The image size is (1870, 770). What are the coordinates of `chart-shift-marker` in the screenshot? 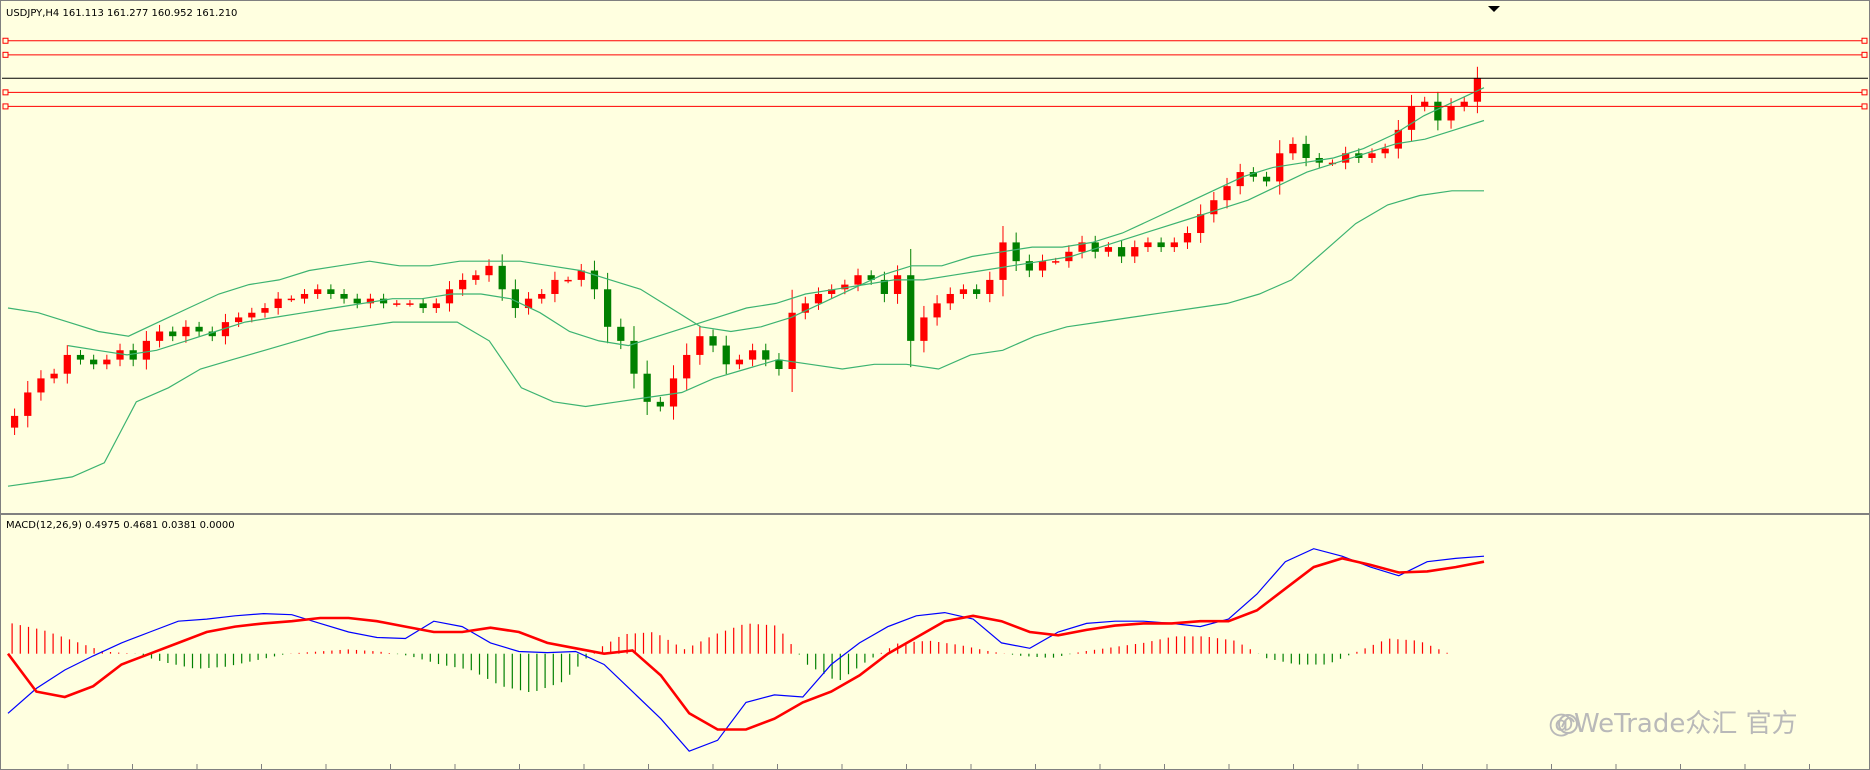 It's located at (1494, 9).